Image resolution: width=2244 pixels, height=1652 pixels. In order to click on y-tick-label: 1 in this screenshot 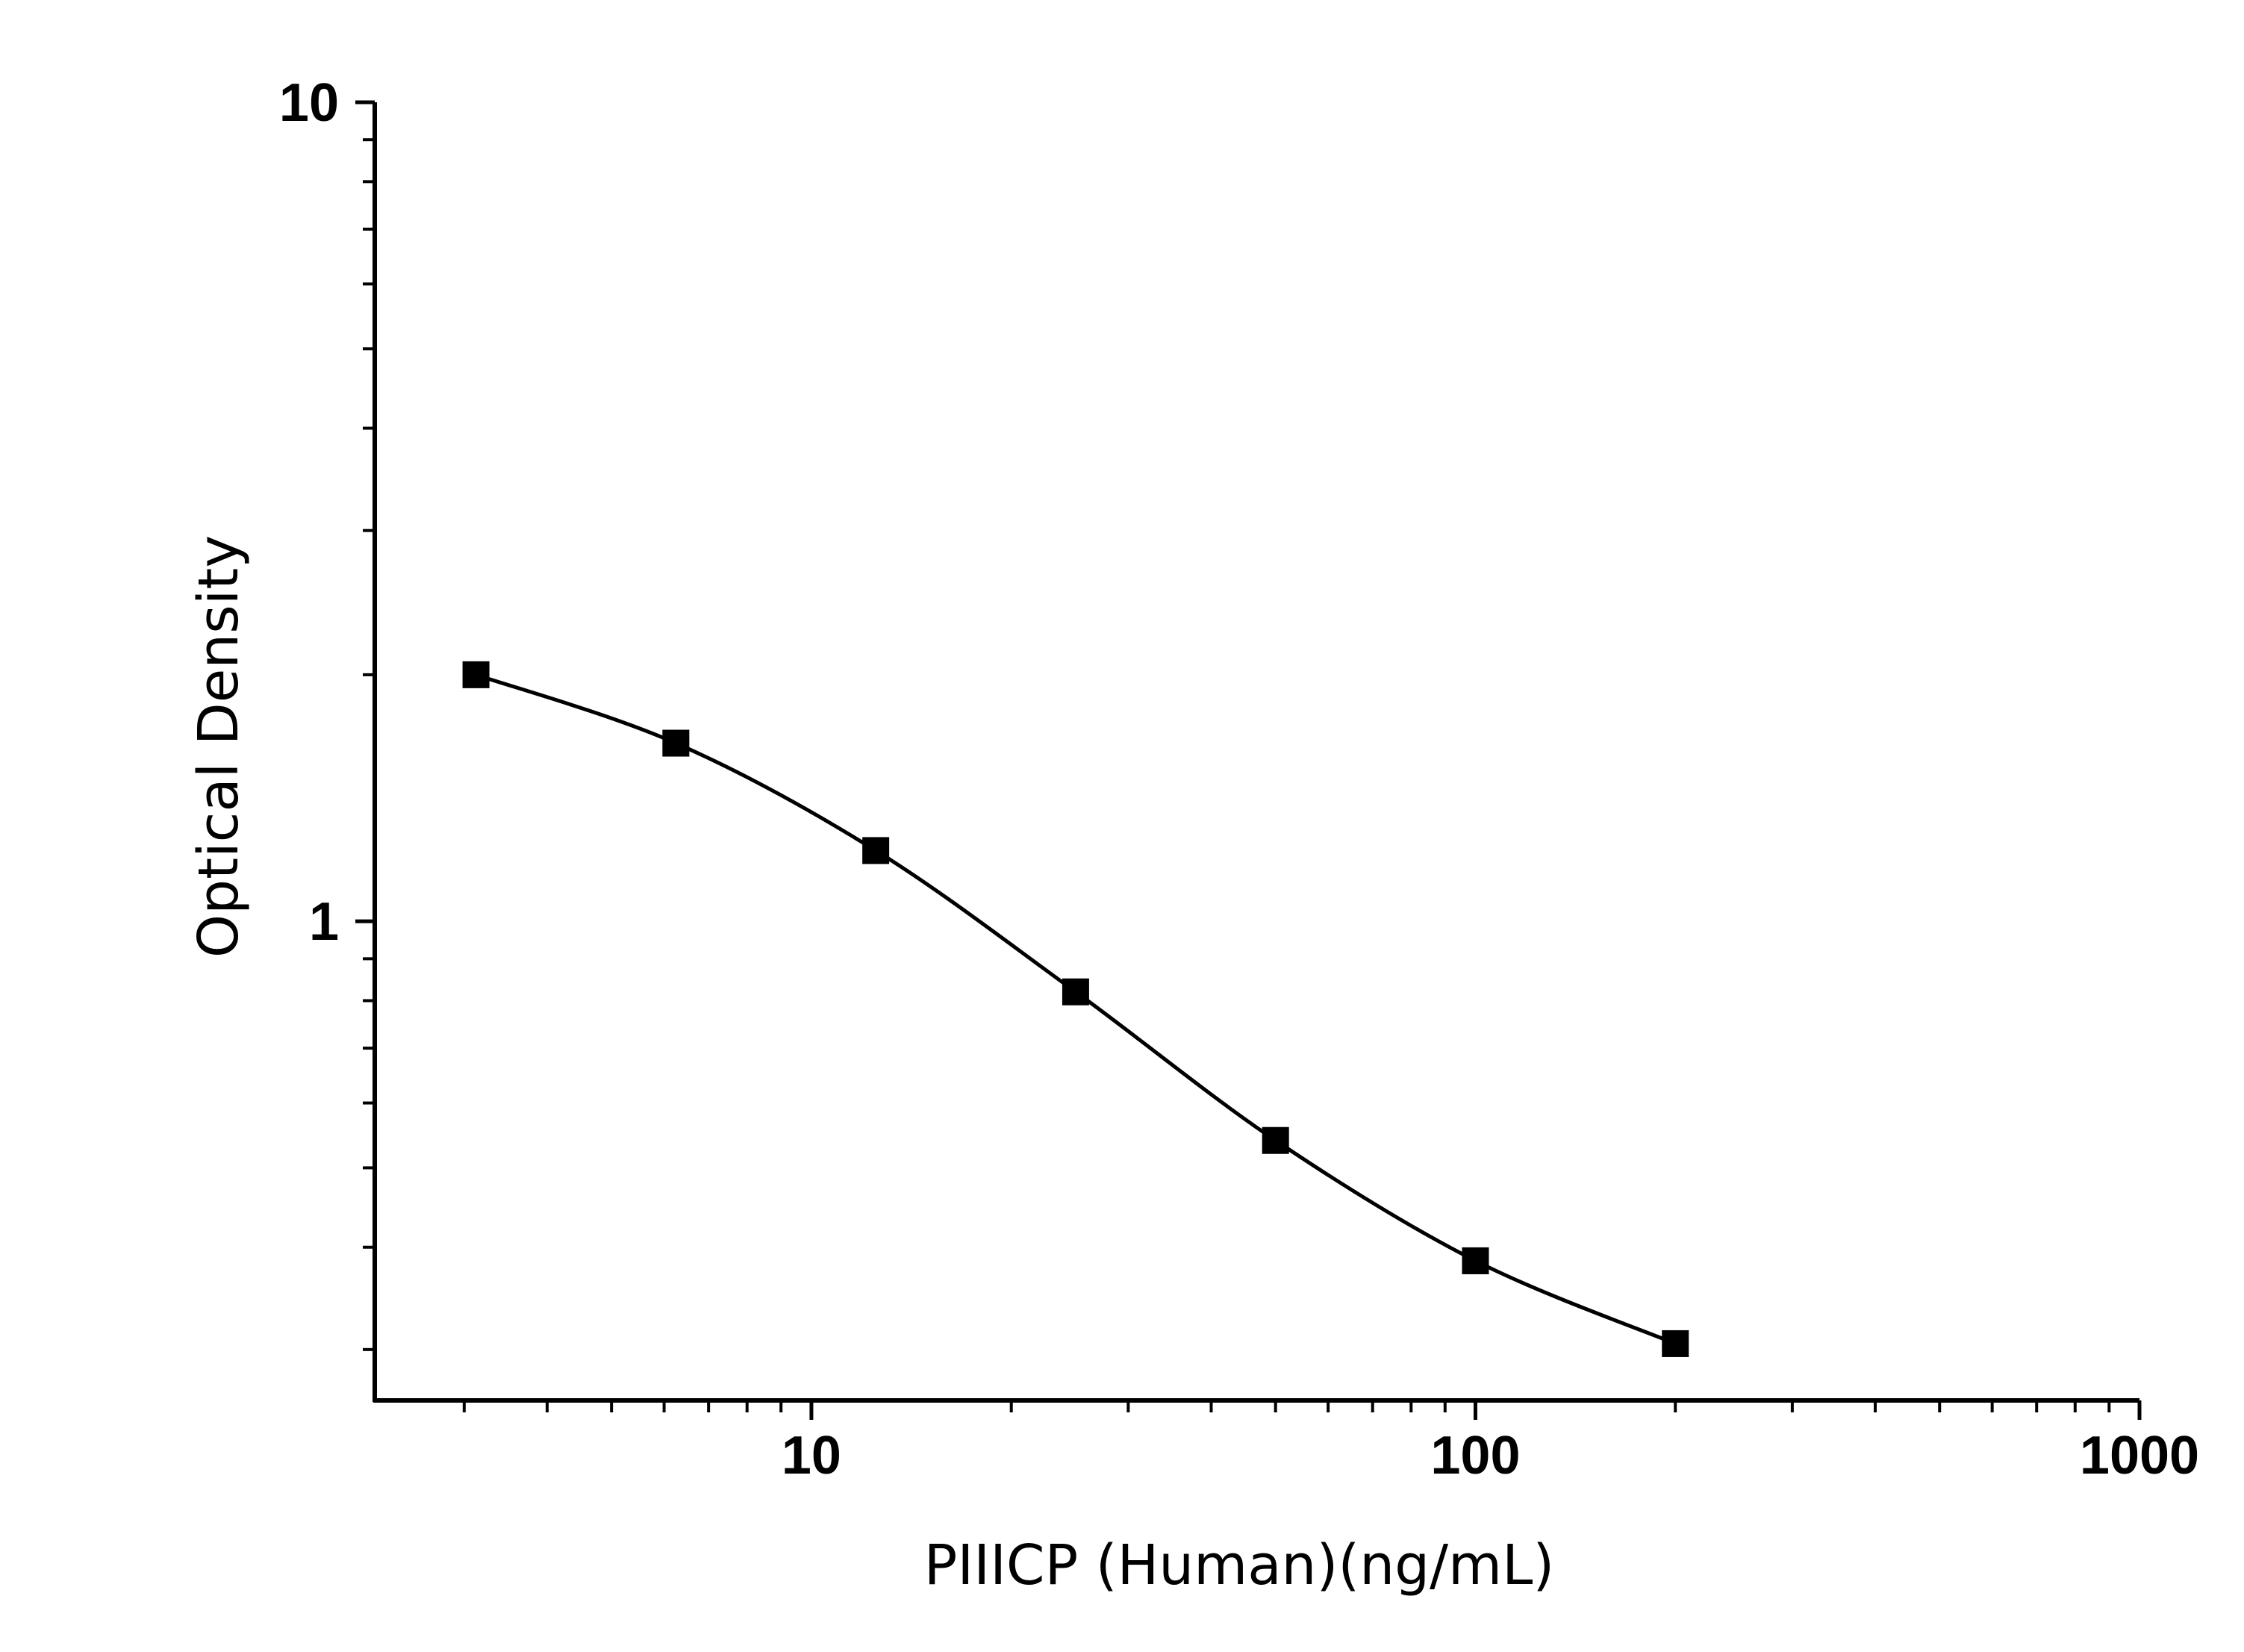, I will do `click(324, 922)`.